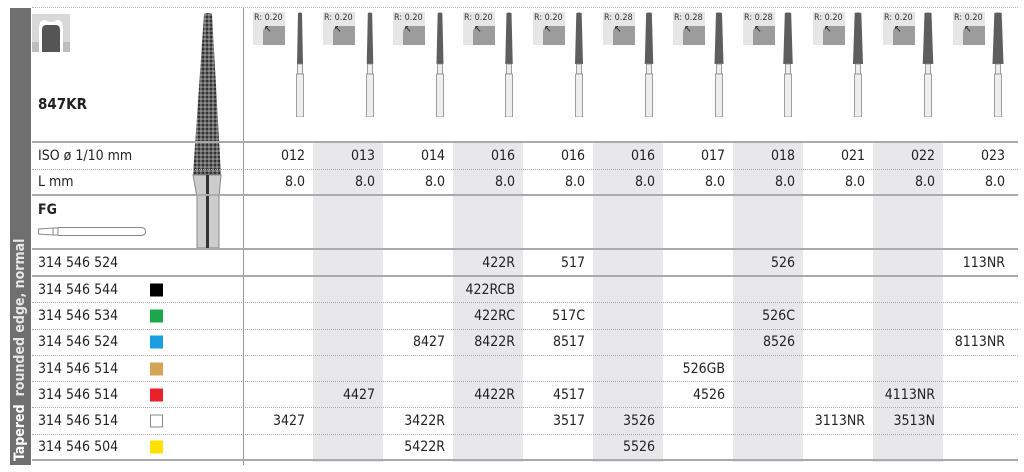 The image size is (1024, 472). What do you see at coordinates (292, 156) in the screenshot?
I see `table-cell: 012` at bounding box center [292, 156].